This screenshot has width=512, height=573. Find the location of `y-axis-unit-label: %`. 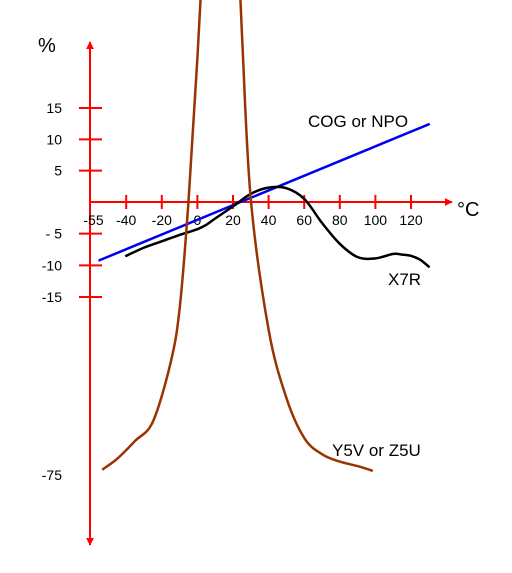

y-axis-unit-label: % is located at coordinates (47, 46).